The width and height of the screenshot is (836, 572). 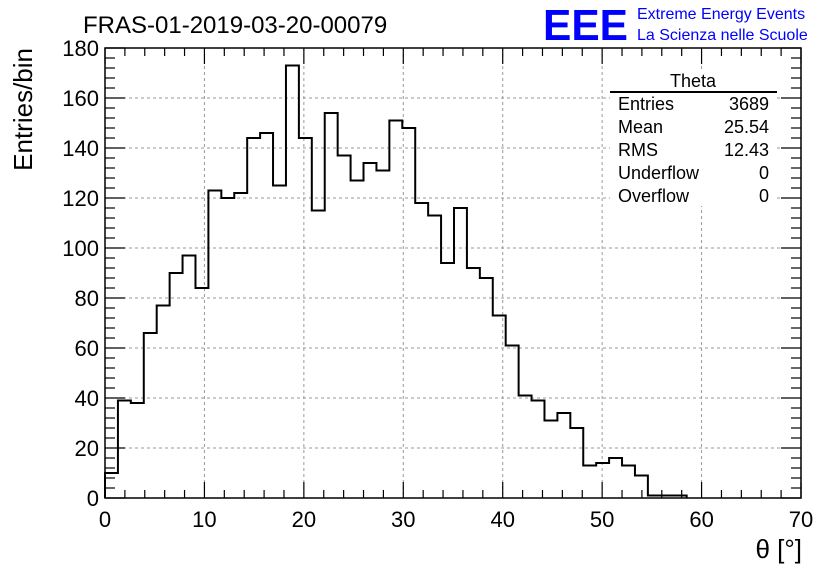 What do you see at coordinates (701, 519) in the screenshot?
I see `x-tick-label: 60` at bounding box center [701, 519].